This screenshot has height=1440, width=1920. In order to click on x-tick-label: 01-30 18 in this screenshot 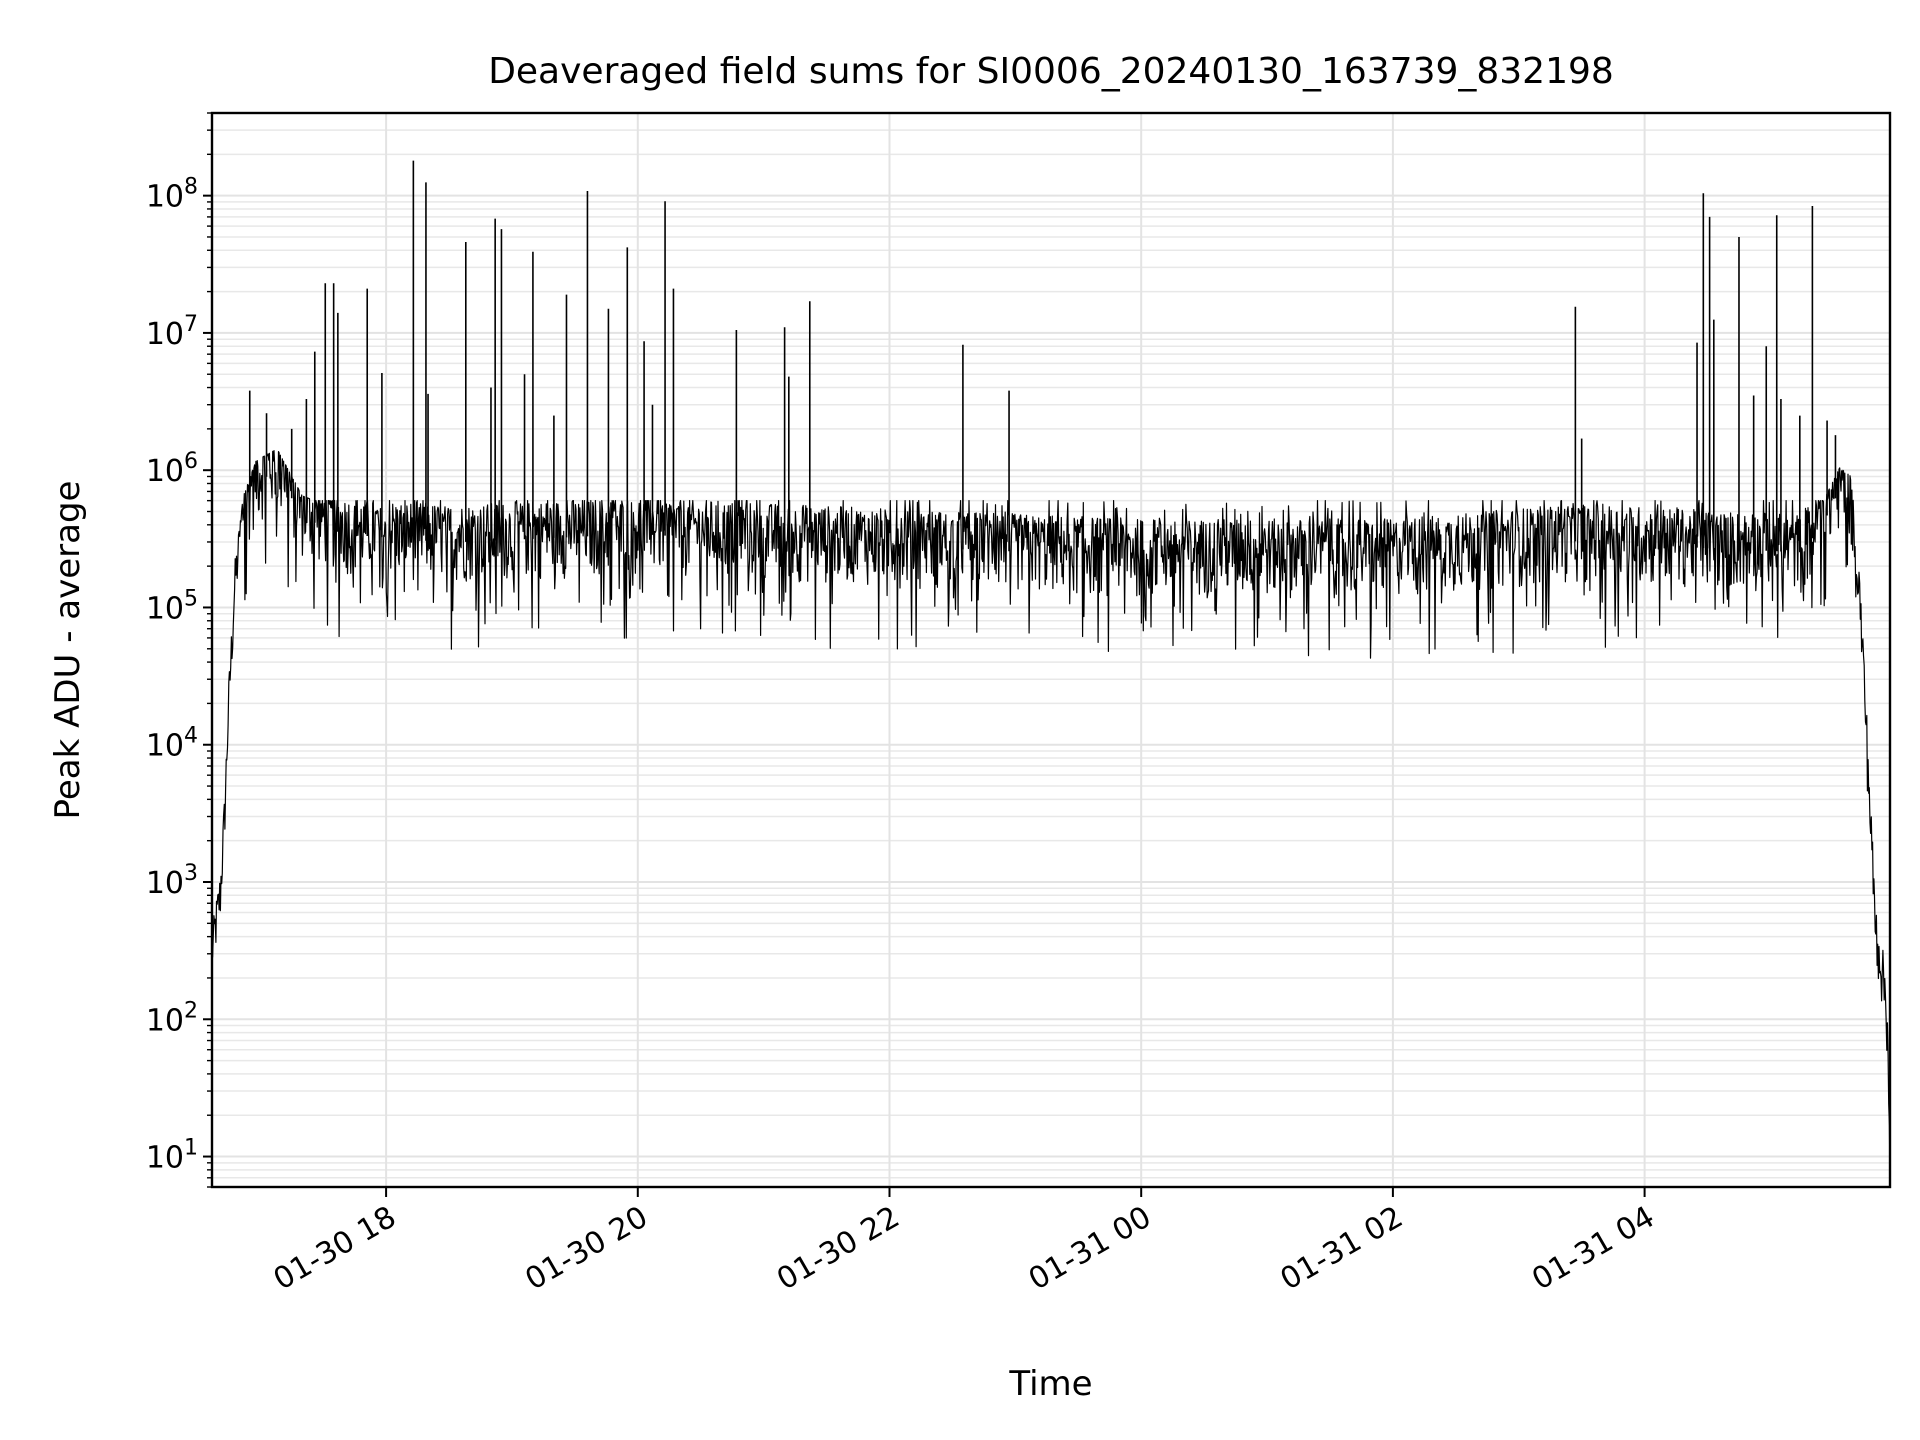, I will do `click(335, 1249)`.